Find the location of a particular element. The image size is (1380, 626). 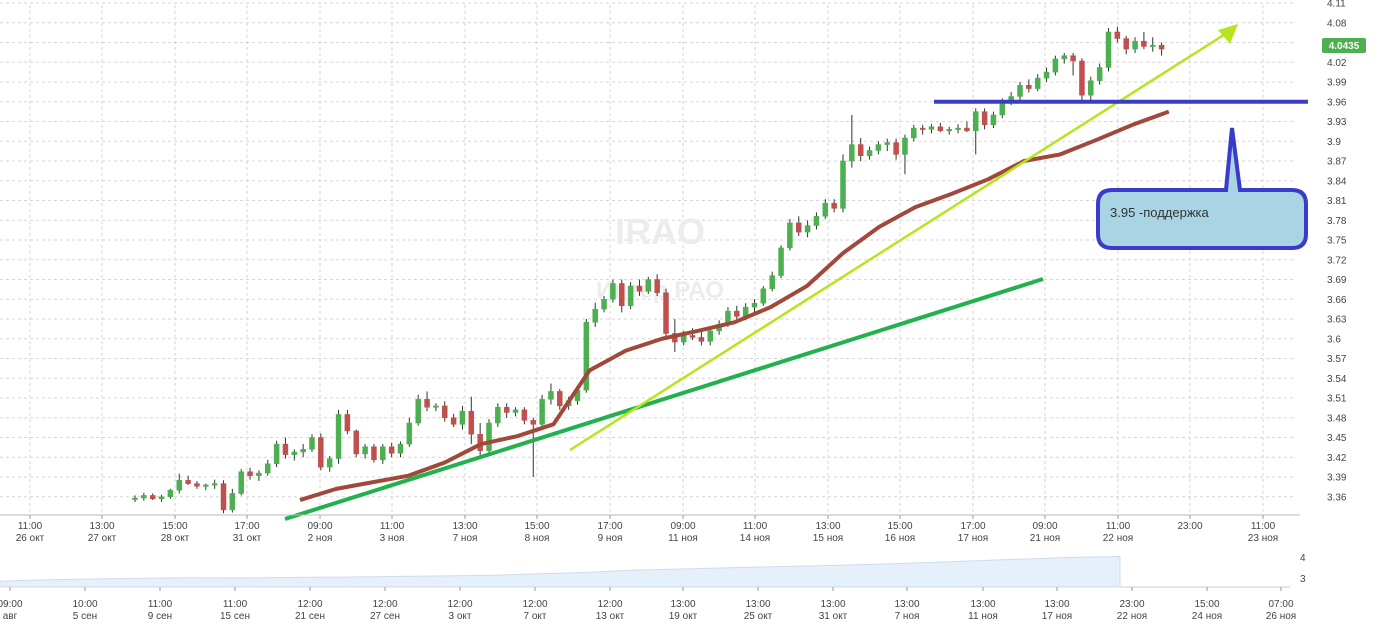

navigator-x-tick-time: 07:00 is located at coordinates (1280, 604).